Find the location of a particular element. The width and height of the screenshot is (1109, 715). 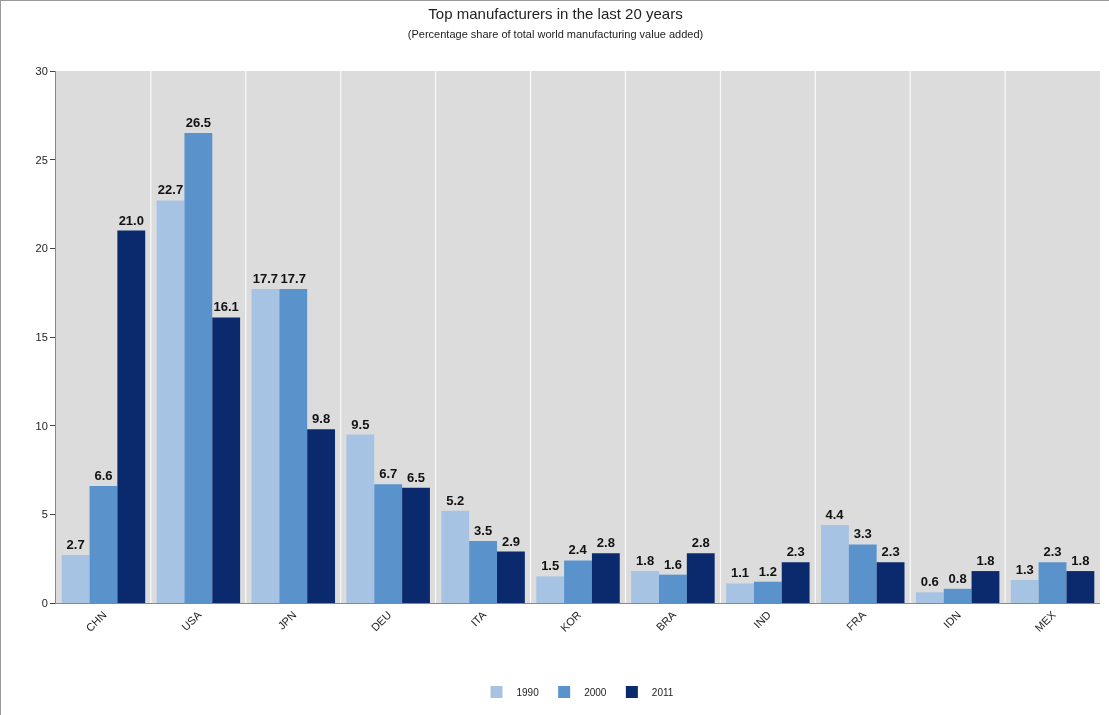

legend-label: 2011 is located at coordinates (662, 692).